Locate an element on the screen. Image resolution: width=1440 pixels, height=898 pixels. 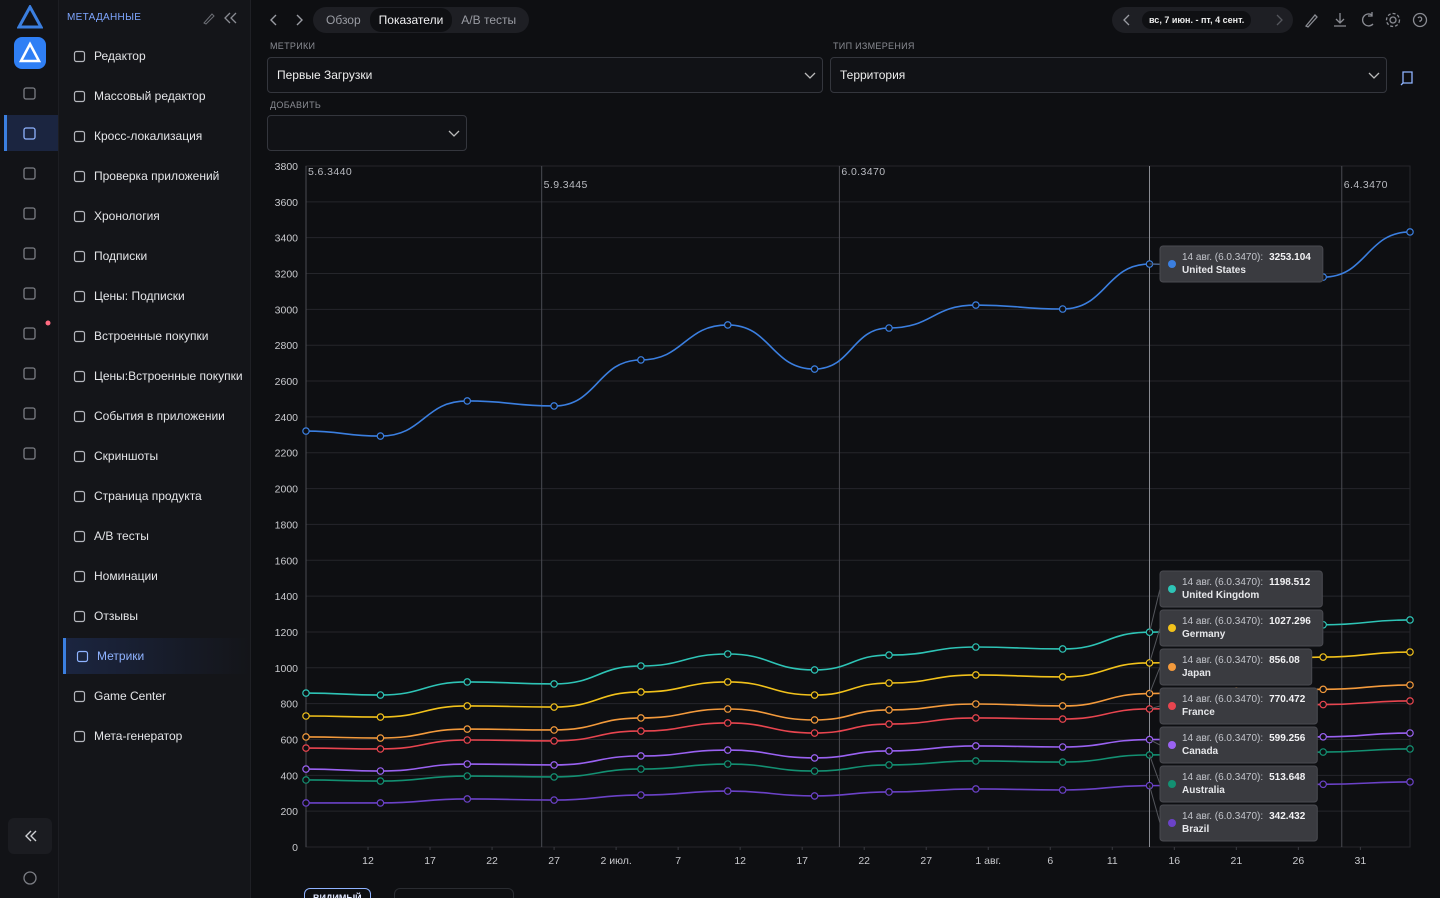
y-tick-label: 2600 is located at coordinates (287, 382).